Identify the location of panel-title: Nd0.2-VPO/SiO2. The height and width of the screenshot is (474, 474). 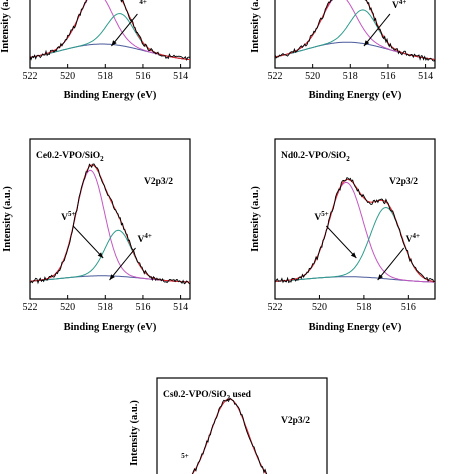
(315, 157).